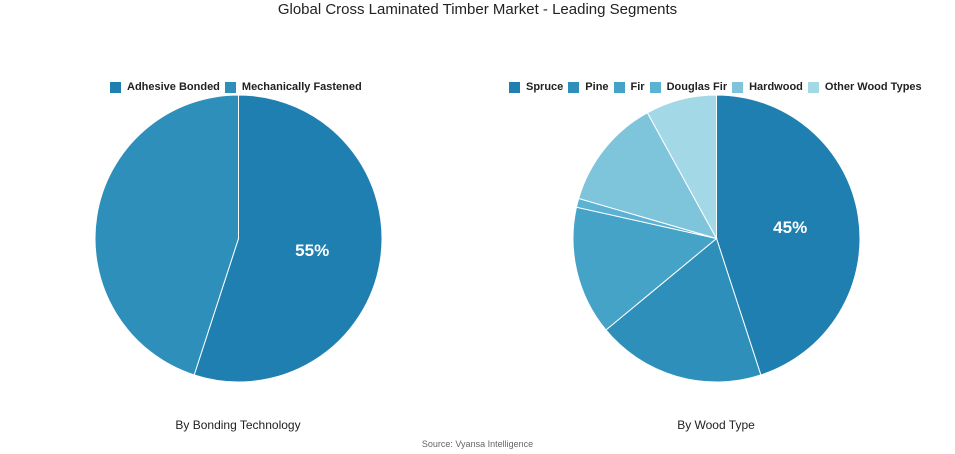 This screenshot has width=955, height=454. I want to click on legend-item-spruce: Spruce, so click(536, 87).